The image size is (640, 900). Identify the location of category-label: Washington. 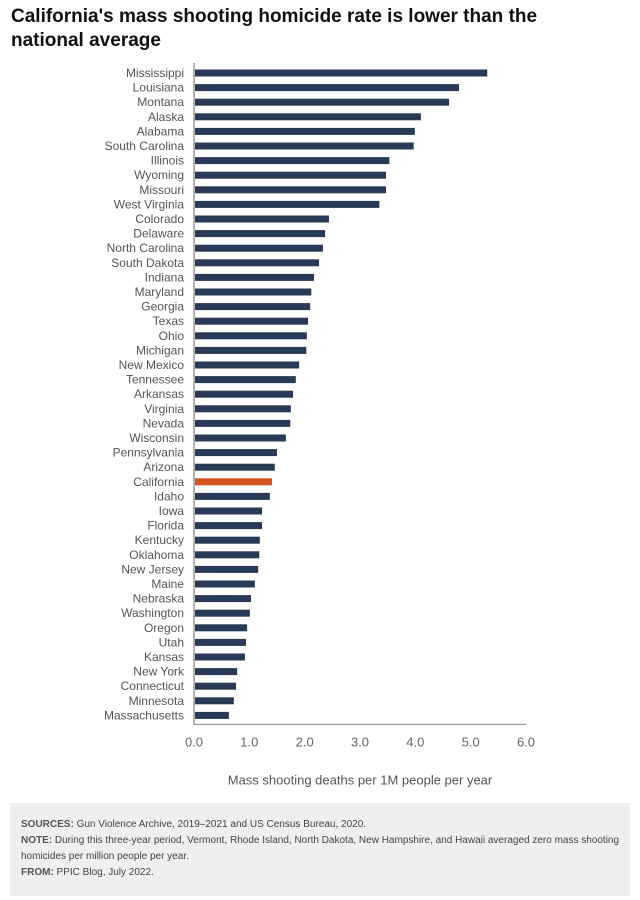
(152, 613).